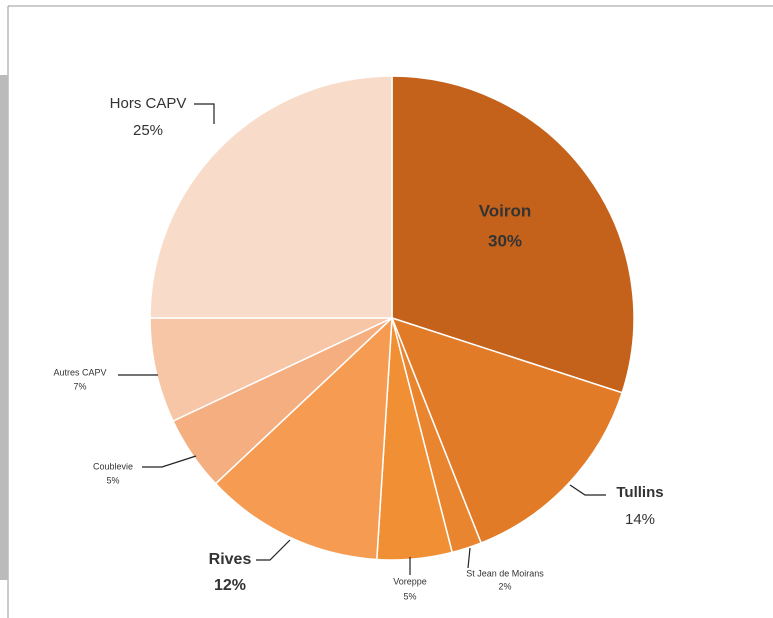 Image resolution: width=773 pixels, height=618 pixels. I want to click on value-label: 2%, so click(504, 586).